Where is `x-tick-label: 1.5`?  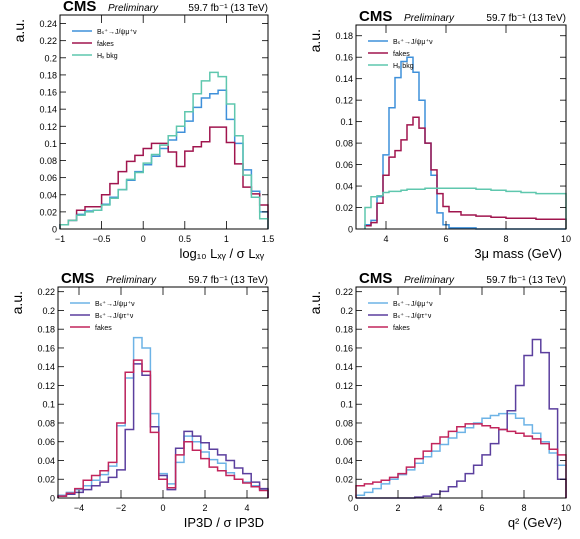
x-tick-label: 1.5 is located at coordinates (268, 239).